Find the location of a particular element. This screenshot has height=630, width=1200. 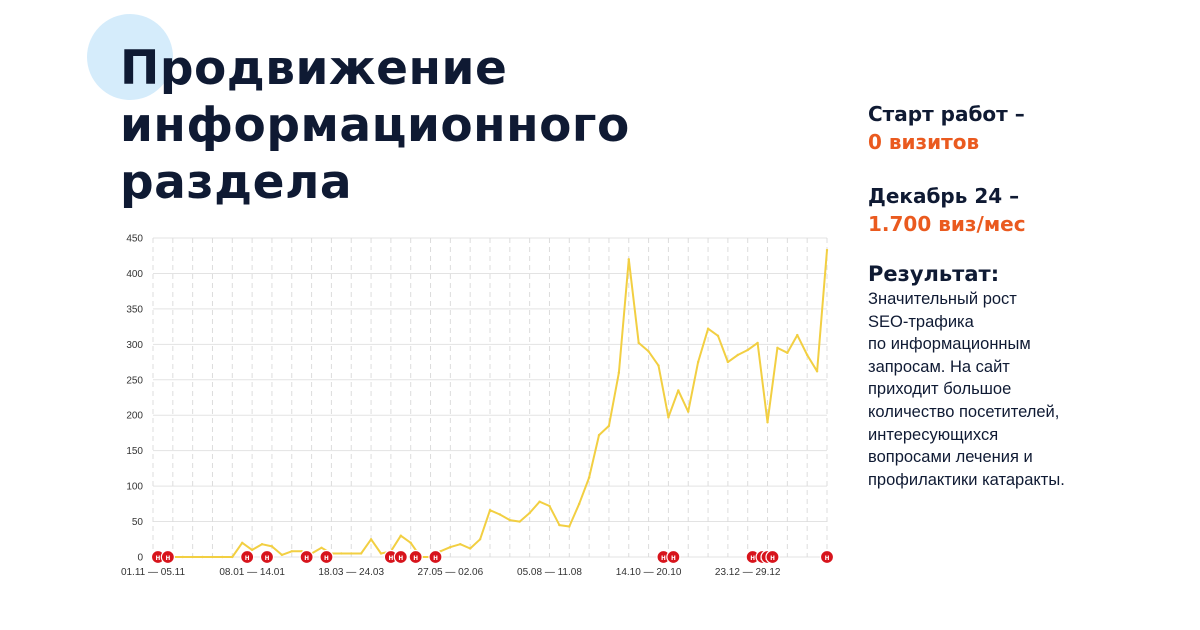

result-line: Значительный рост is located at coordinates (942, 299).